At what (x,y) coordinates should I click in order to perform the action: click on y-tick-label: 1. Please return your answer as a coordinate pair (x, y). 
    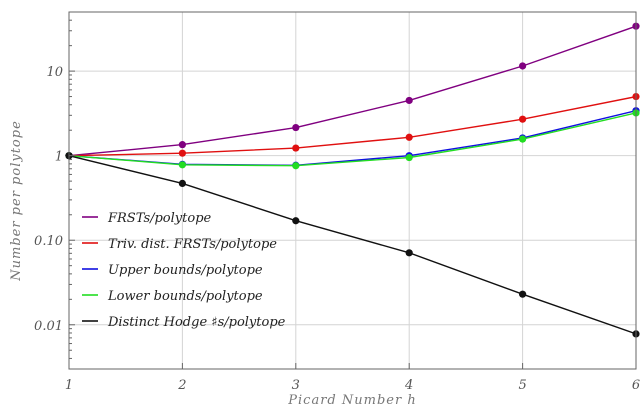
    Looking at the image, I should click on (59, 157).